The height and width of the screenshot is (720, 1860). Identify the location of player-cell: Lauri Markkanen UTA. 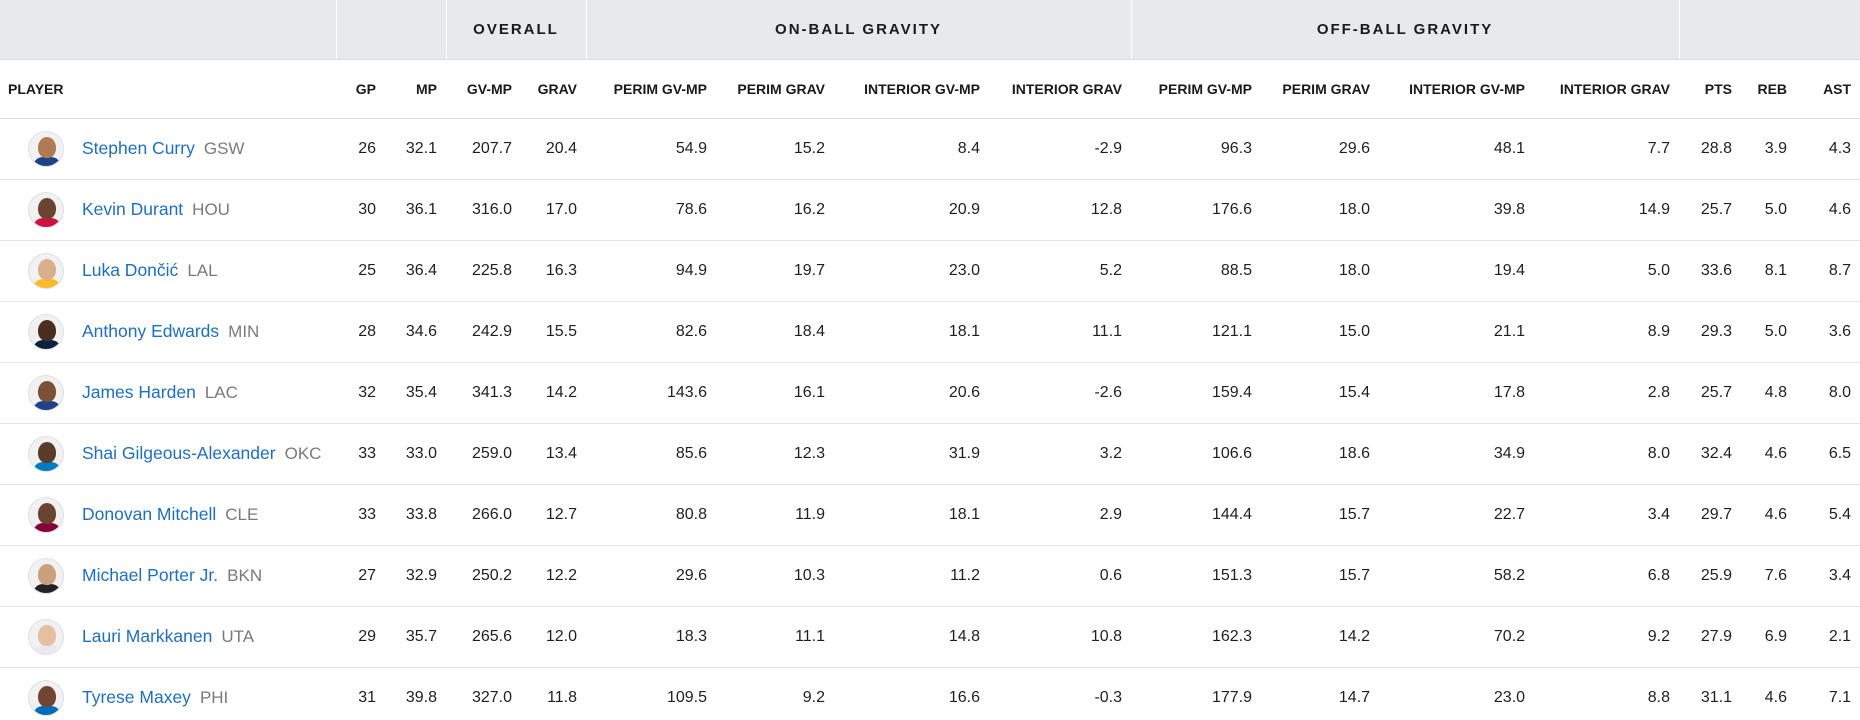
(168, 637).